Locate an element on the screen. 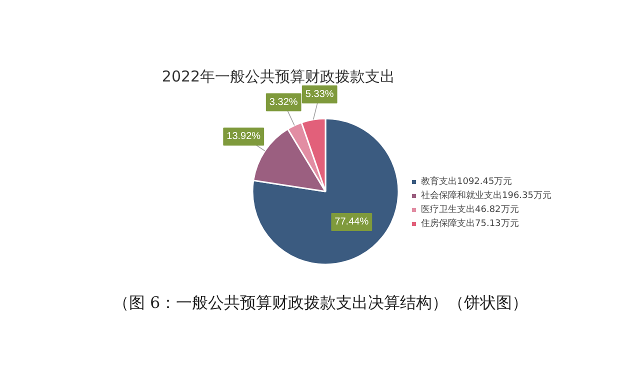  legend-label: 住房保障支出75.13万元 is located at coordinates (470, 224).